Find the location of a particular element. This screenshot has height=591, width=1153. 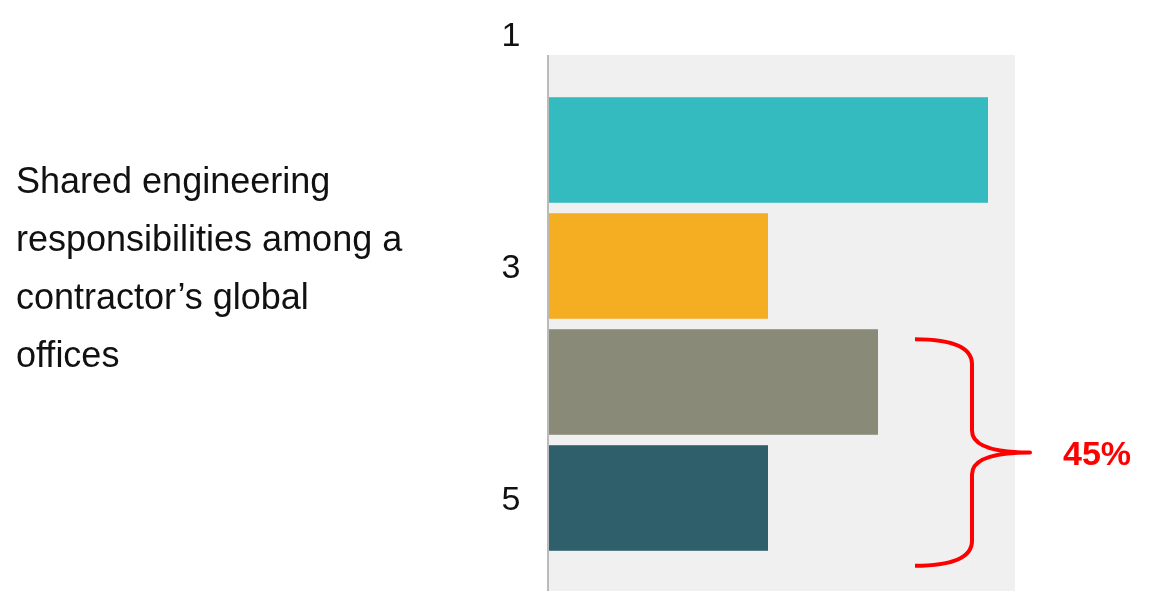

y-tick-label: 1 is located at coordinates (511, 33).